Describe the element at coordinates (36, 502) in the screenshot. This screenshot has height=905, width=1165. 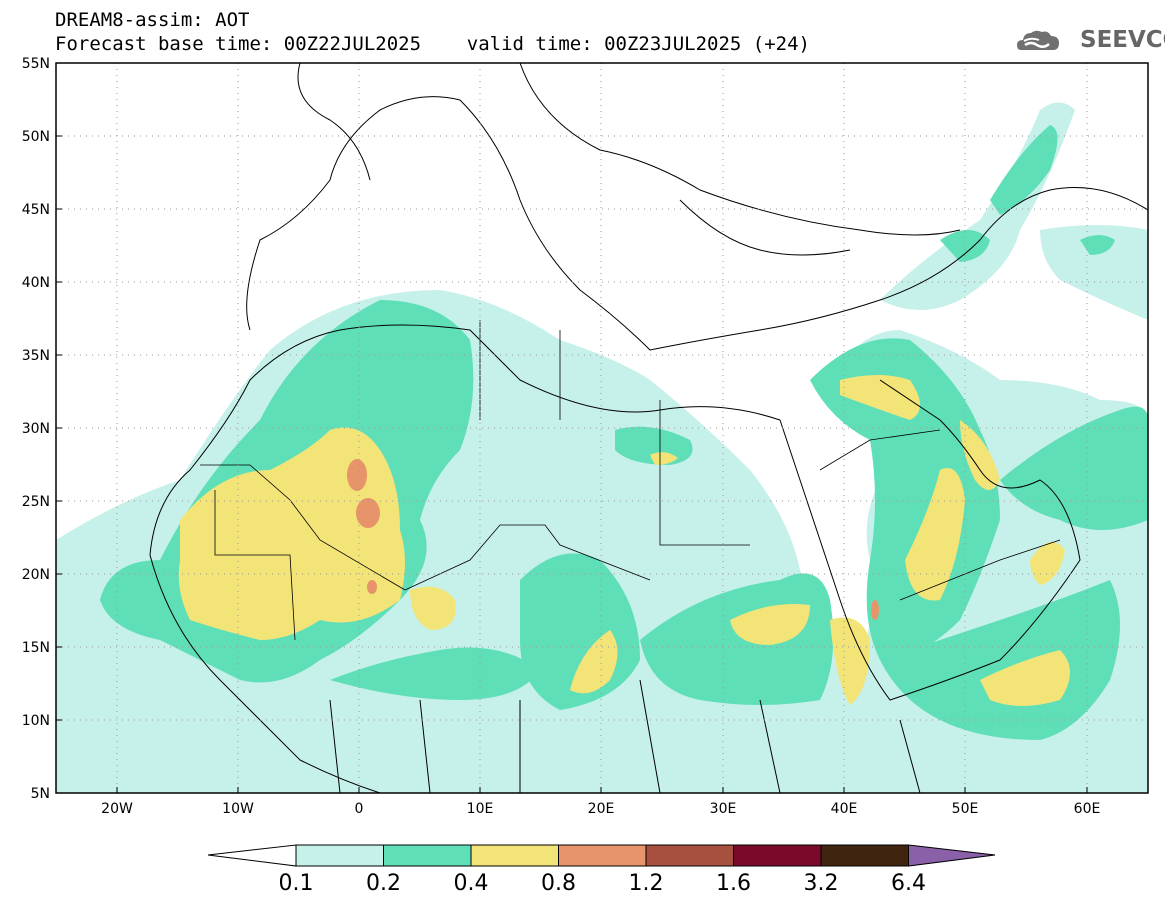
I see `lat-label: 25N` at that location.